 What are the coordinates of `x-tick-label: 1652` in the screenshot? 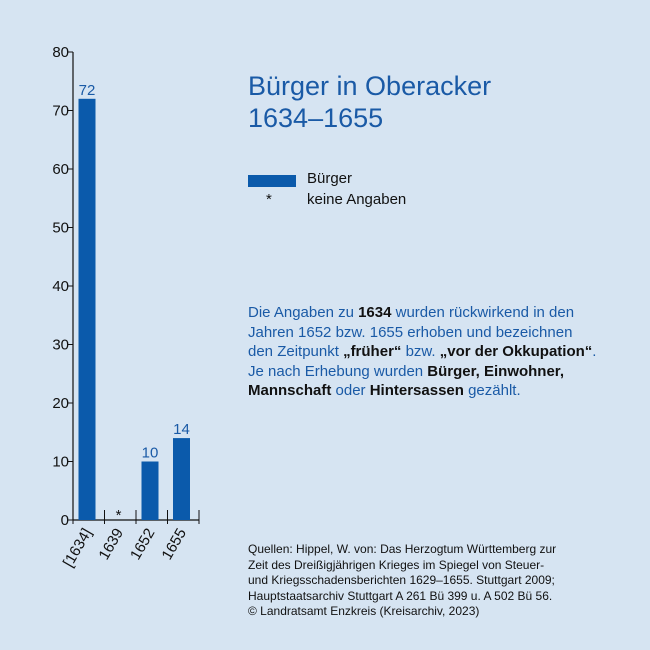 It's located at (142, 544).